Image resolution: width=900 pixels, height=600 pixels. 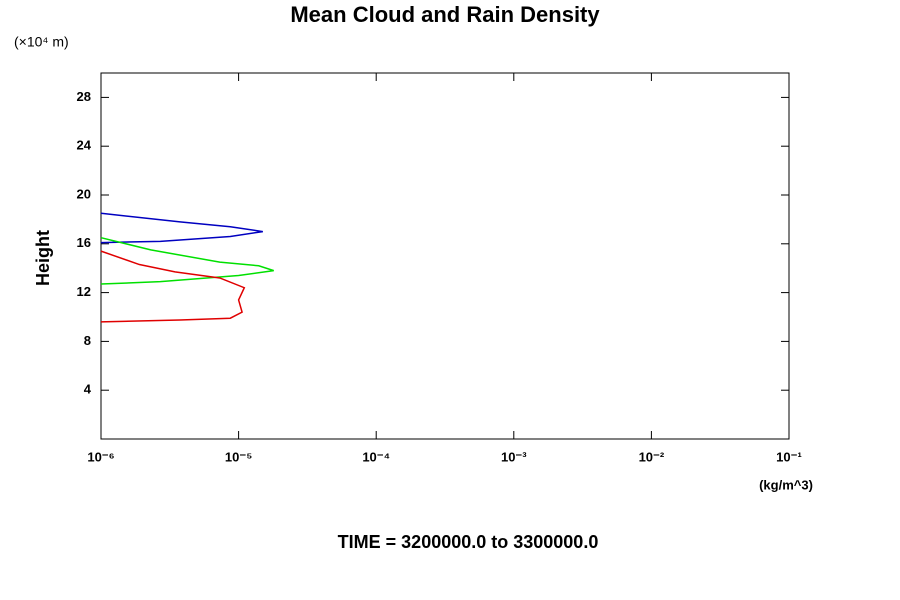 I want to click on footer: TIME = 3200000.0 to 3300000.0, so click(x=468, y=542).